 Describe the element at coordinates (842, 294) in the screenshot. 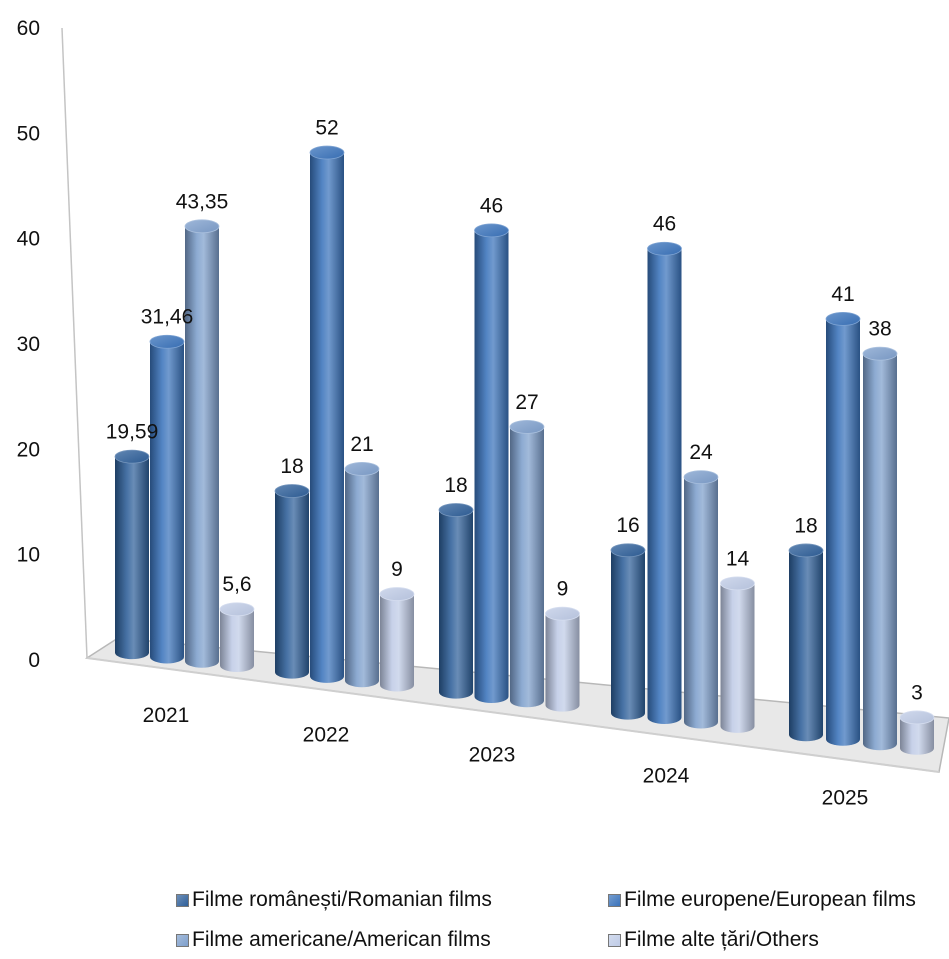

I see `data-label: 41` at that location.